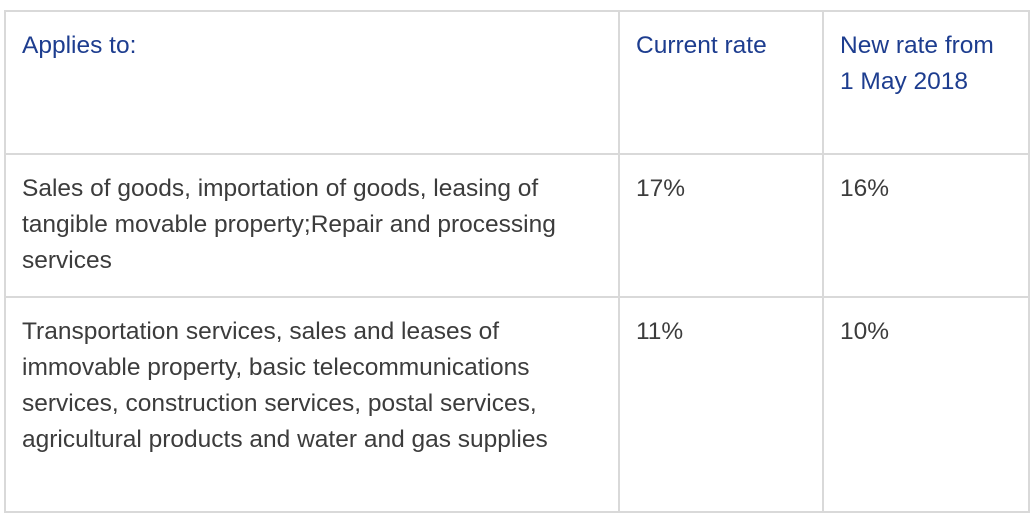 The height and width of the screenshot is (516, 1034). I want to click on header-new-rate: New rate from 1 May 2018, so click(926, 82).